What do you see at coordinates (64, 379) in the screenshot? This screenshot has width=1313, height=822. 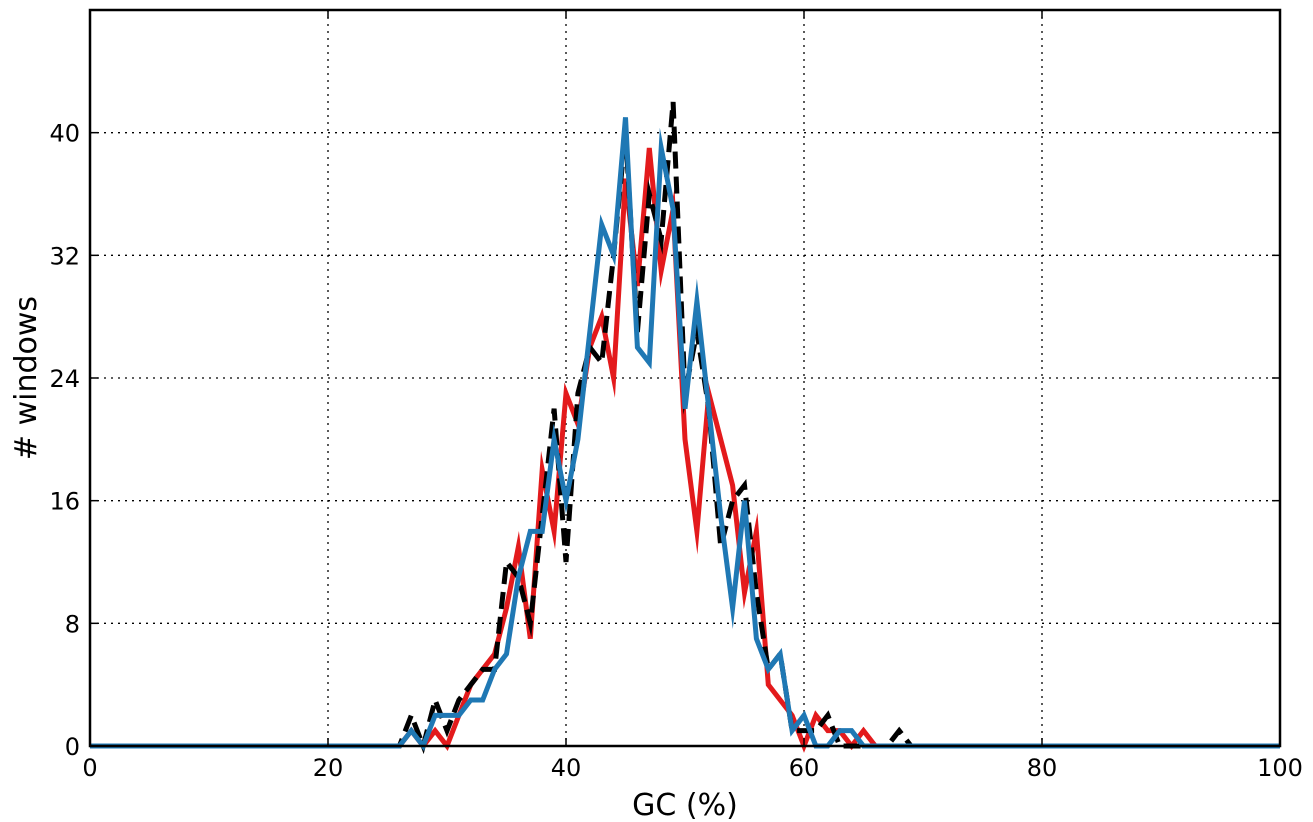 I see `y-tick-label: 24` at bounding box center [64, 379].